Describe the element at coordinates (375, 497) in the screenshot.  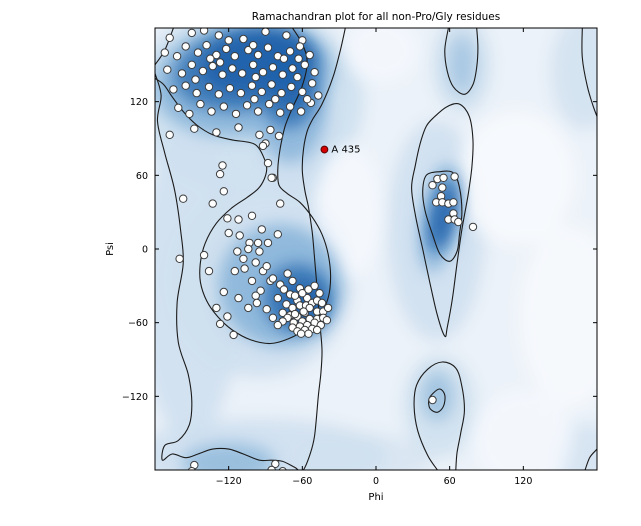
I see `x-axis-label: Phi` at that location.